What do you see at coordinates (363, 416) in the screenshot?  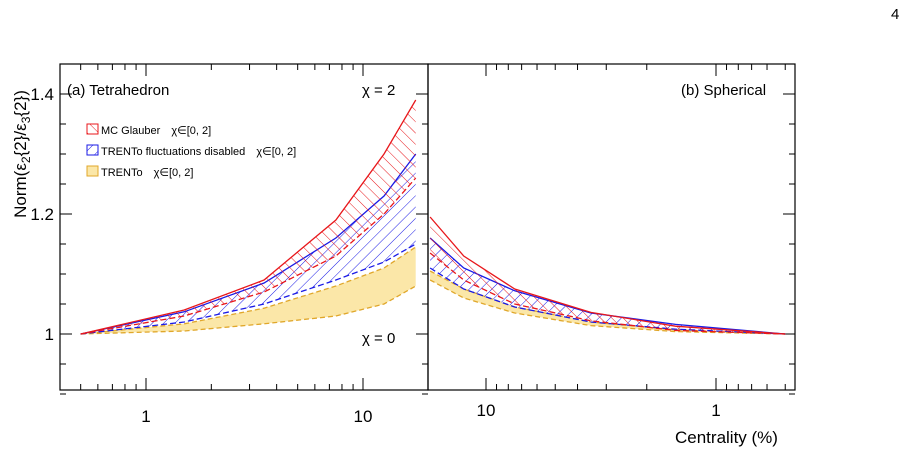 I see `x-tick-label: 10` at bounding box center [363, 416].